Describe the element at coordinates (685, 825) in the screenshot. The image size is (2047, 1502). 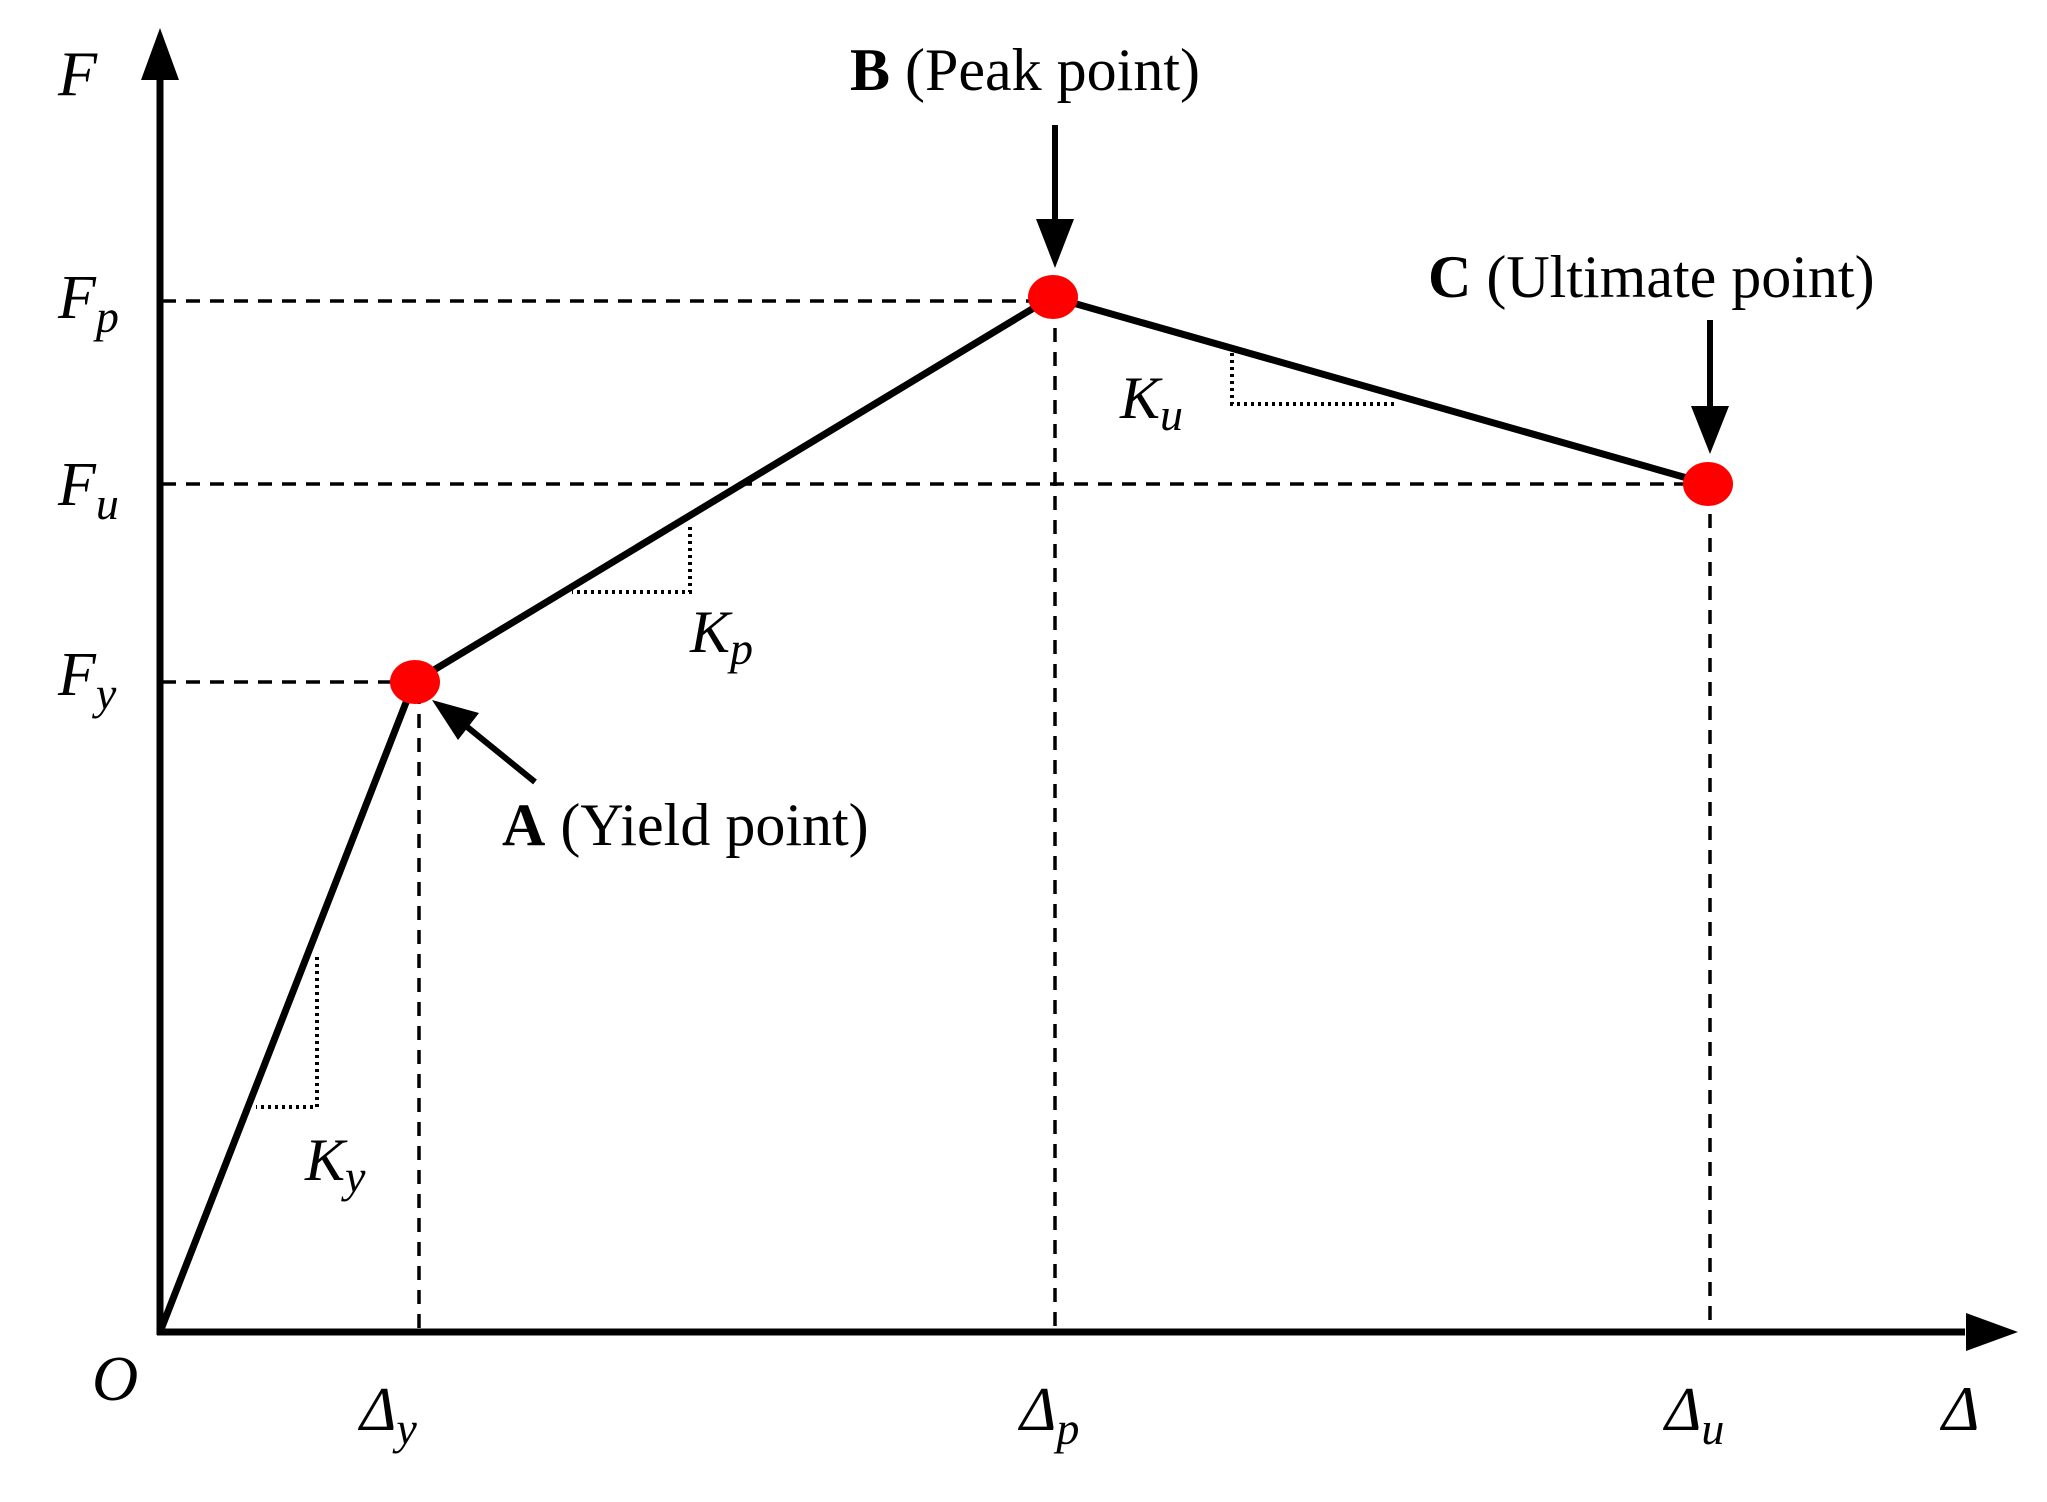
I see `point-a-label: A (Yield point)` at that location.